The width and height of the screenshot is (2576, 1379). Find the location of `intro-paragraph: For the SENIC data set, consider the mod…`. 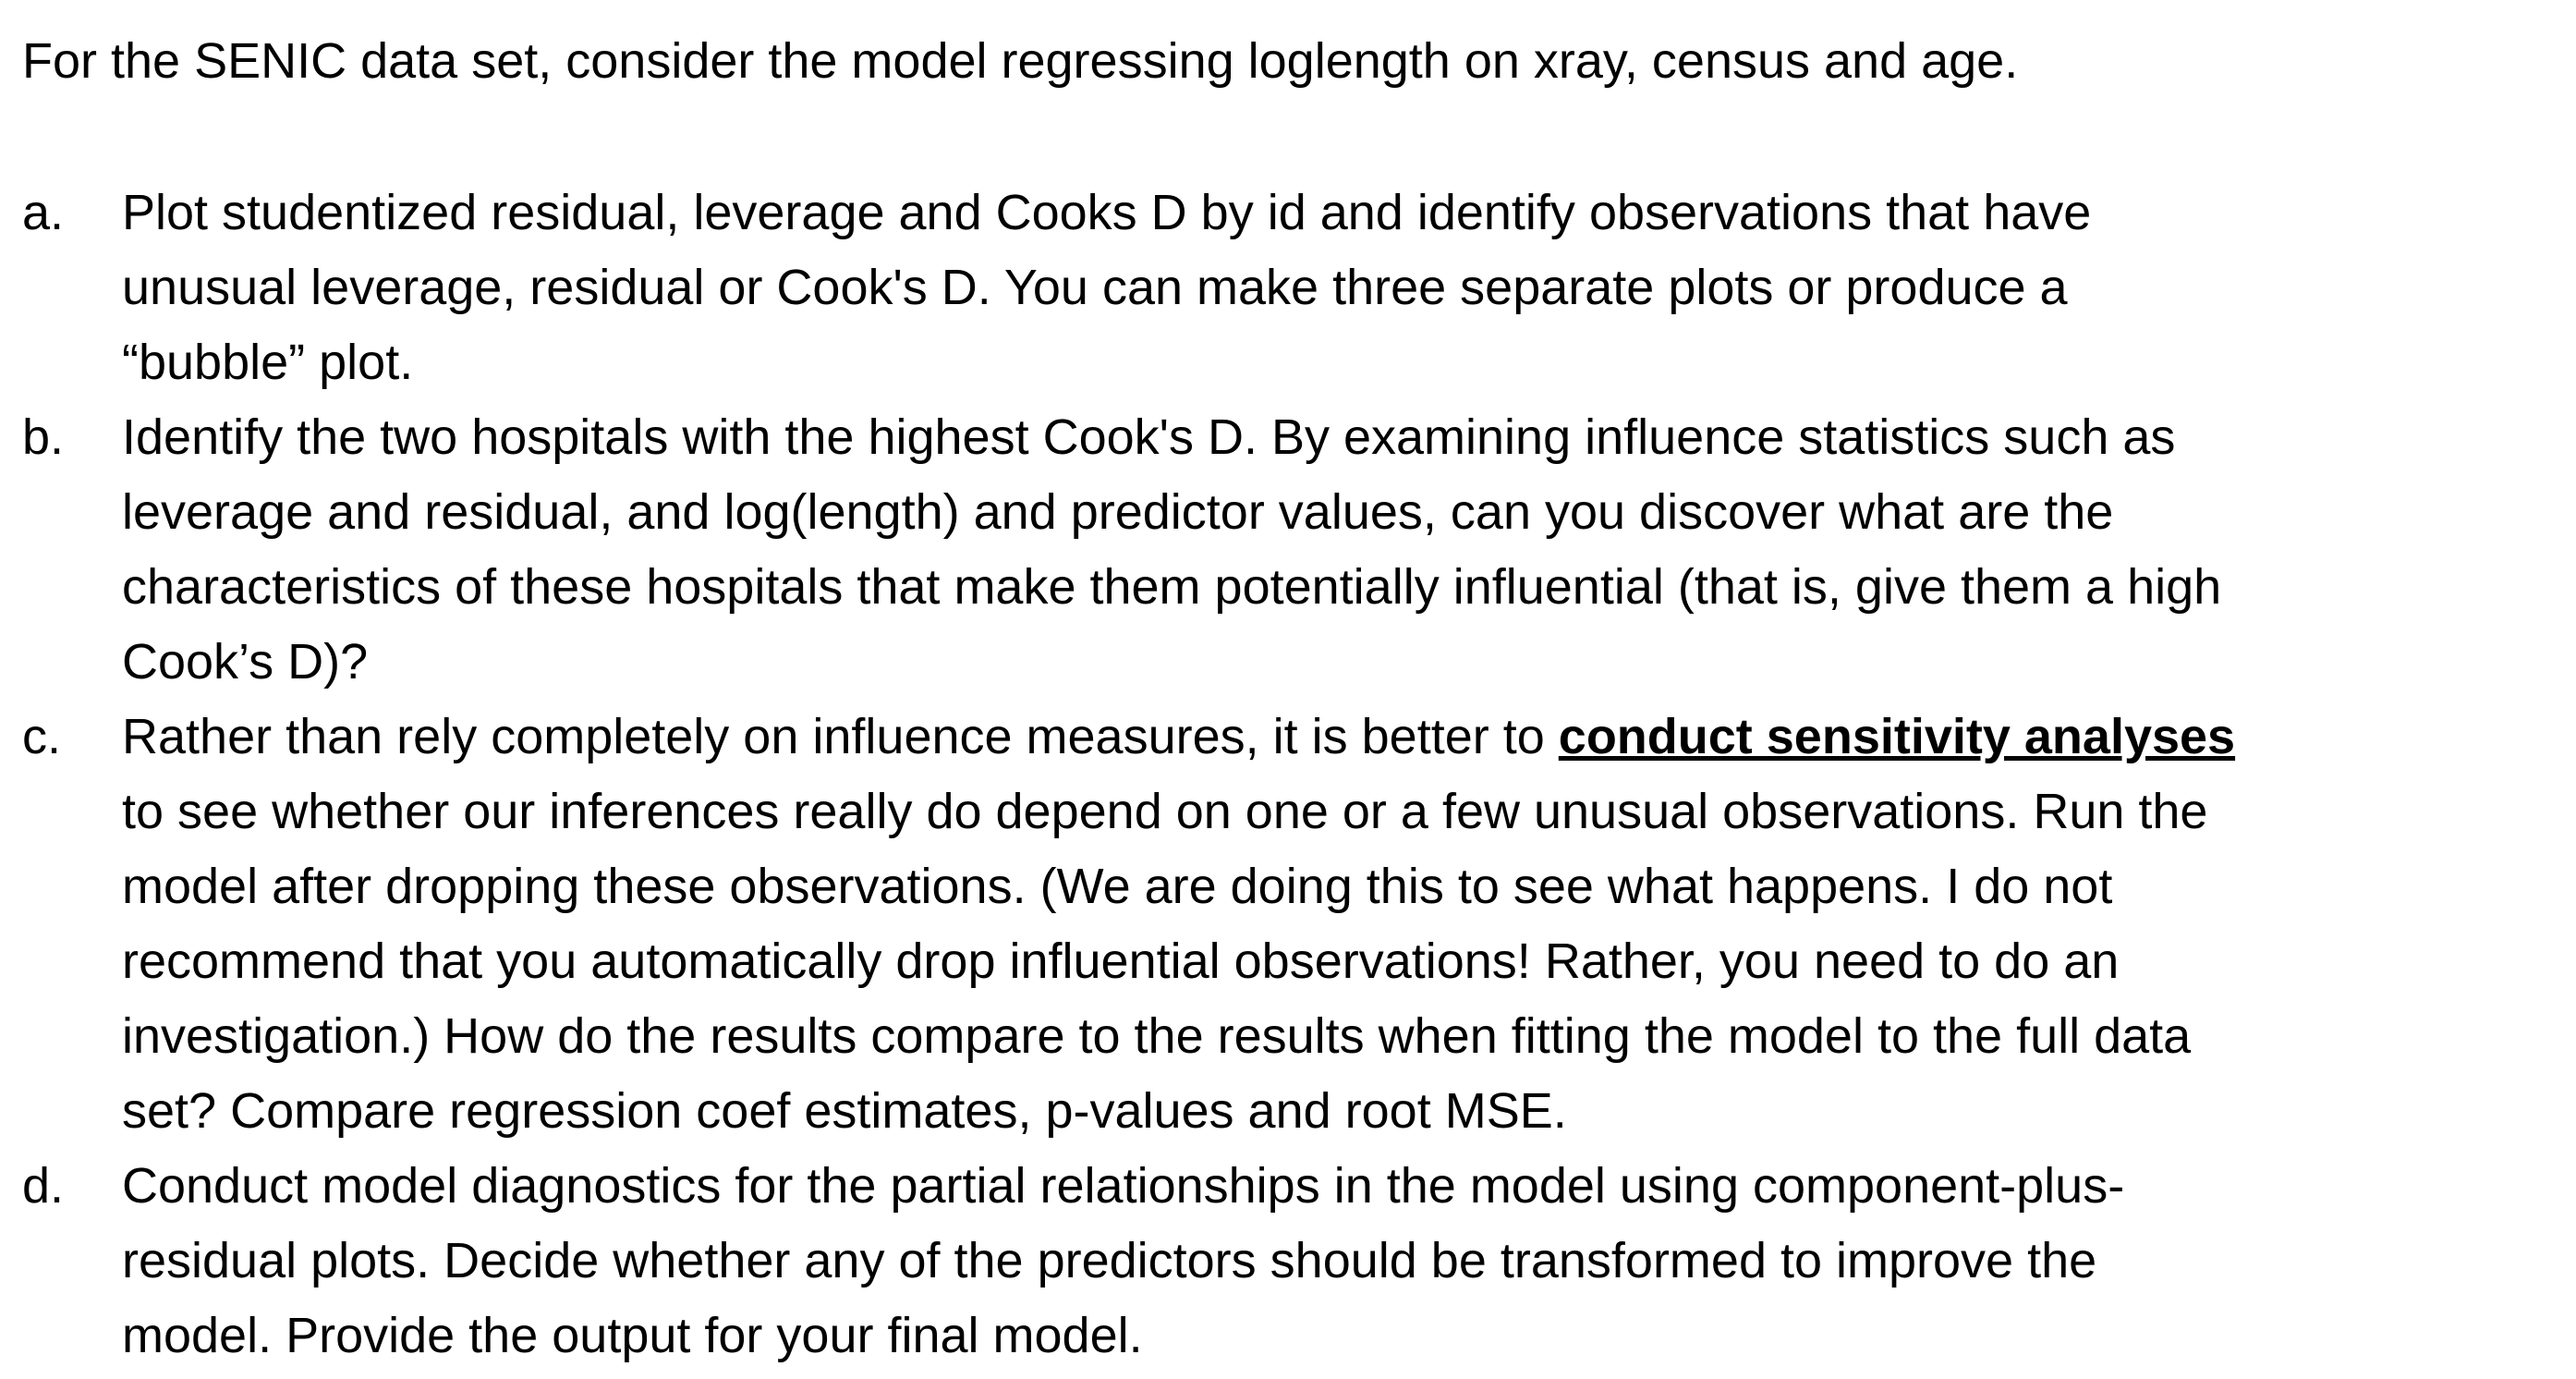

intro-paragraph: For the SENIC data set, consider the mod… is located at coordinates (1021, 61).